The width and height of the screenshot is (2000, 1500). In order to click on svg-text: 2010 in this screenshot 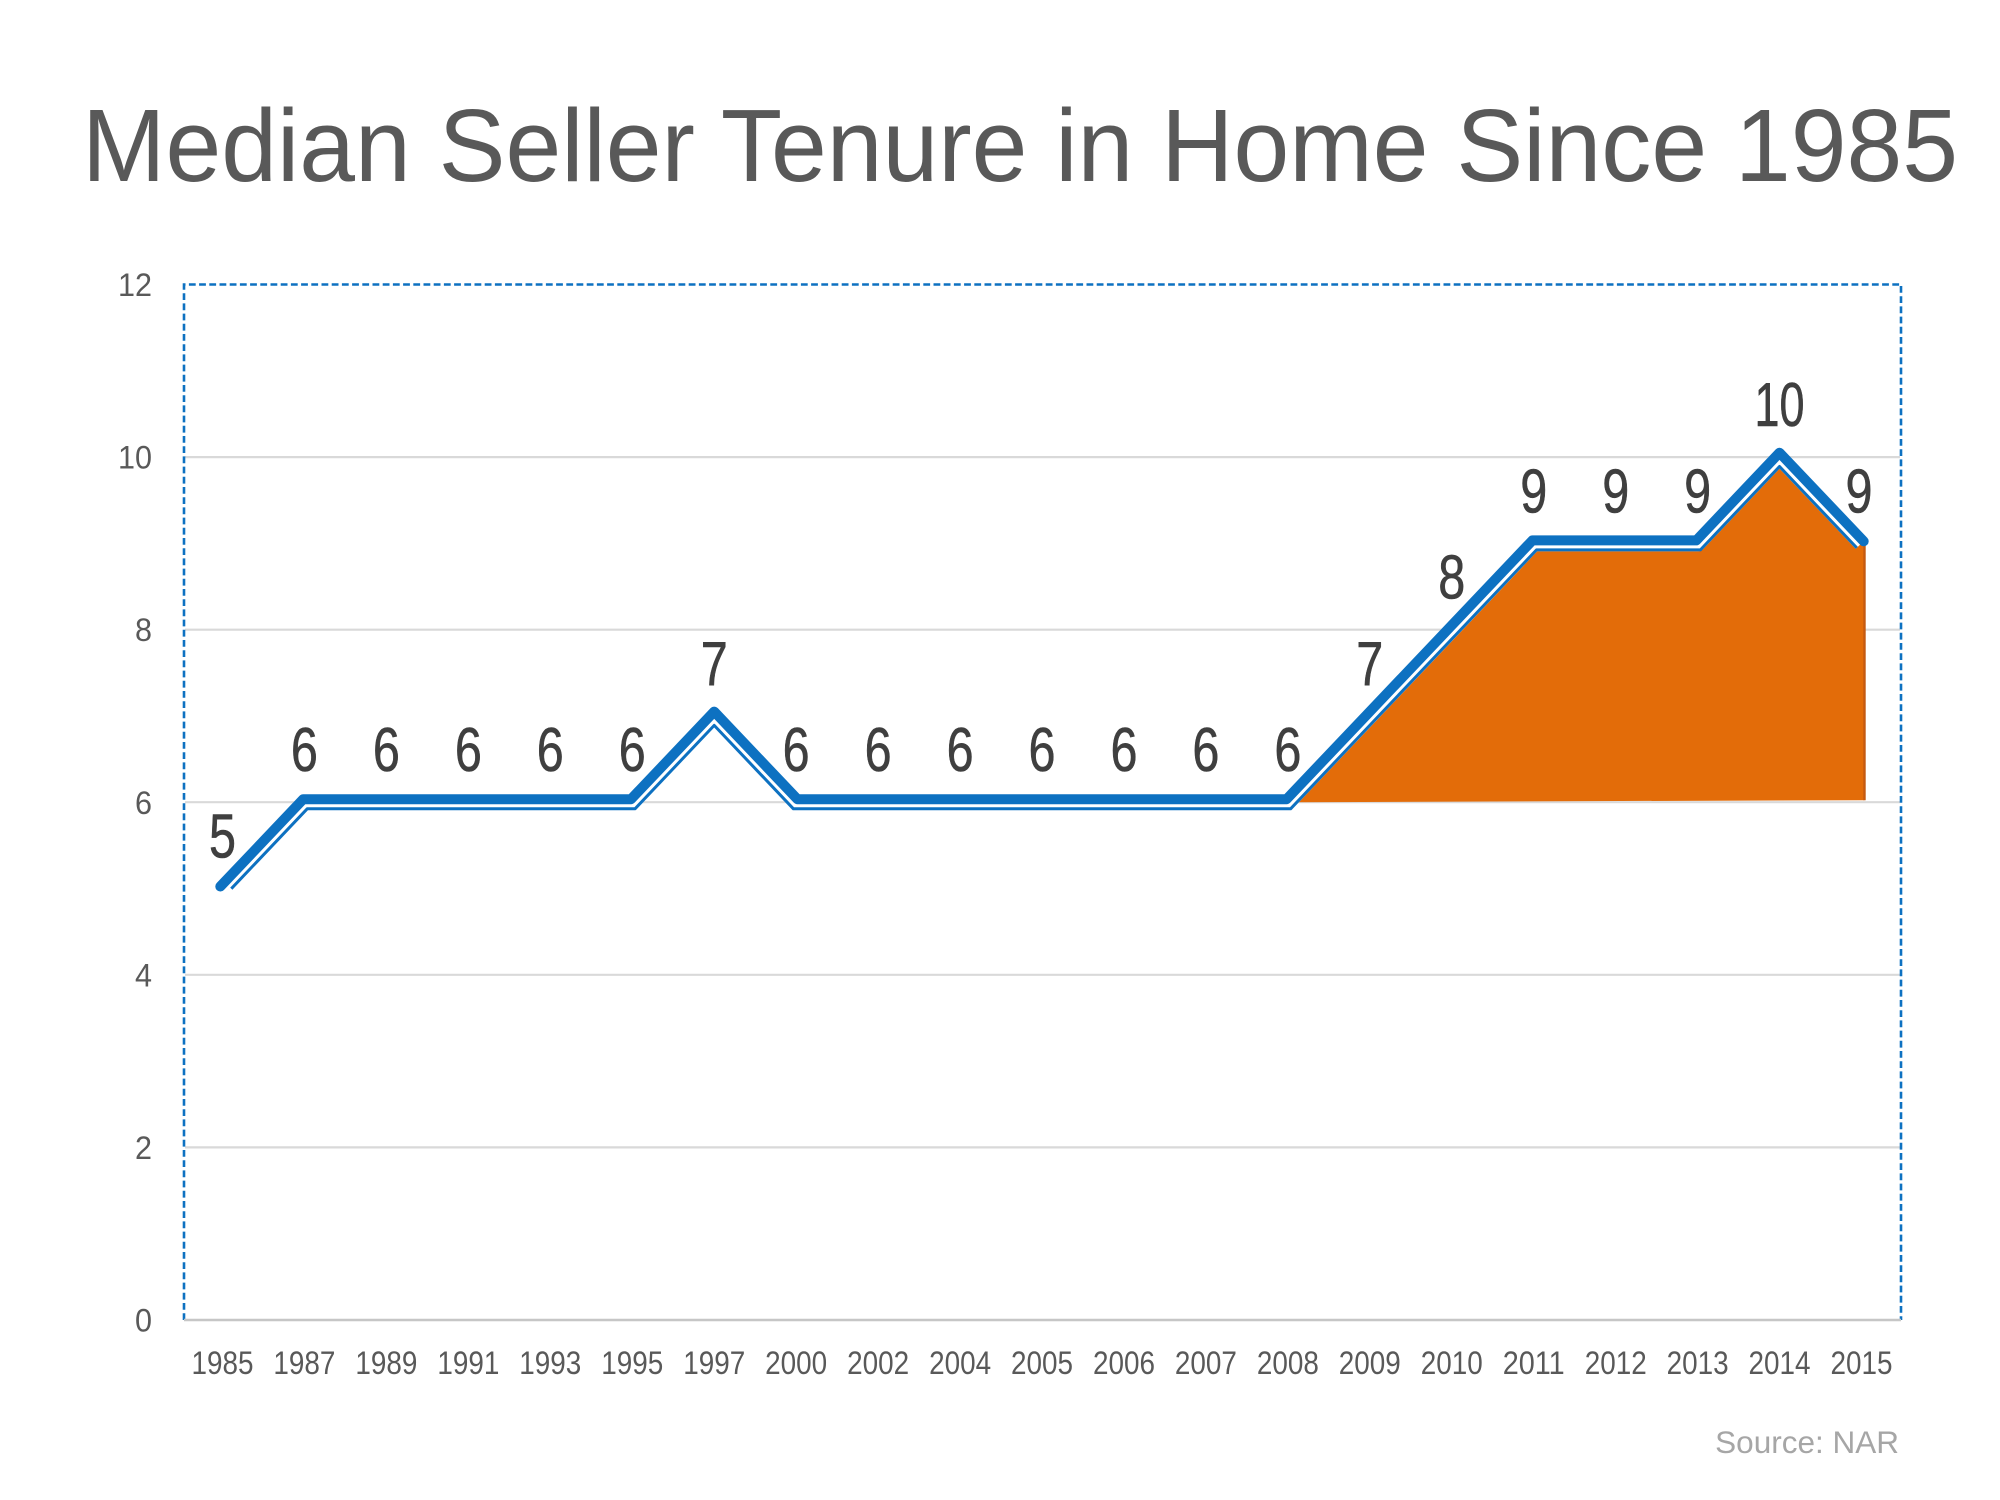, I will do `click(1452, 1363)`.